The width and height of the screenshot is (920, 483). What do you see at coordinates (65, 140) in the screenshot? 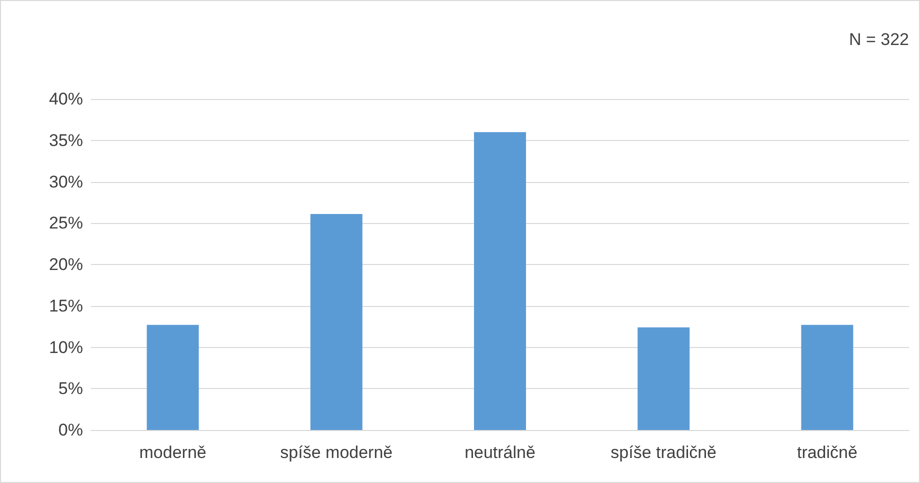
I see `y-tick-label: 35%` at bounding box center [65, 140].